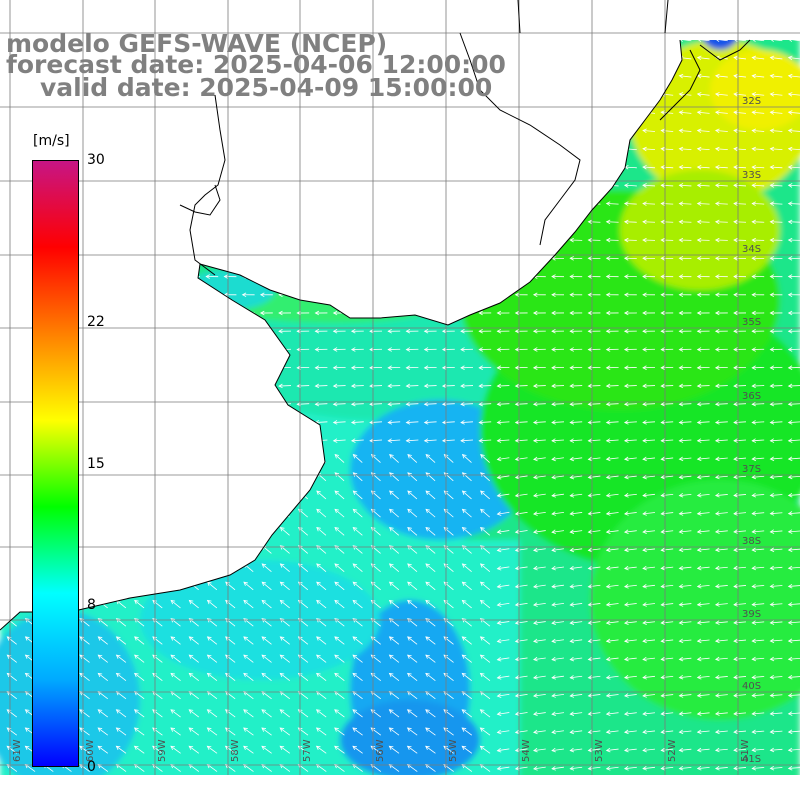 The width and height of the screenshot is (800, 800). I want to click on longitude-label: 61W, so click(17, 750).